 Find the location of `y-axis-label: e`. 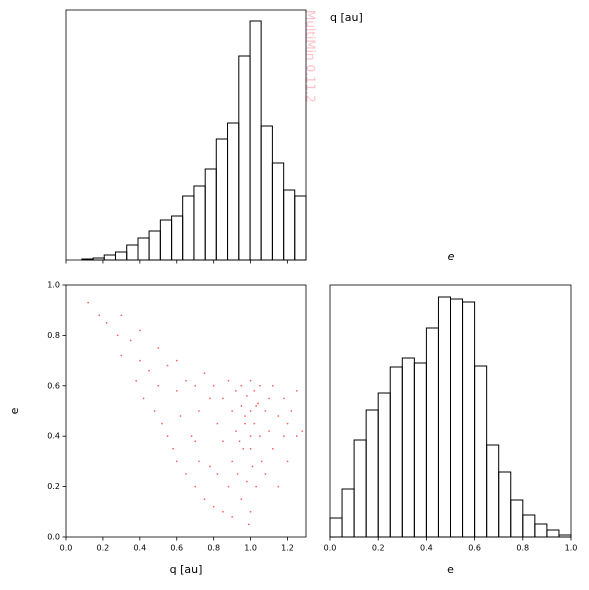

y-axis-label: e is located at coordinates (14, 410).